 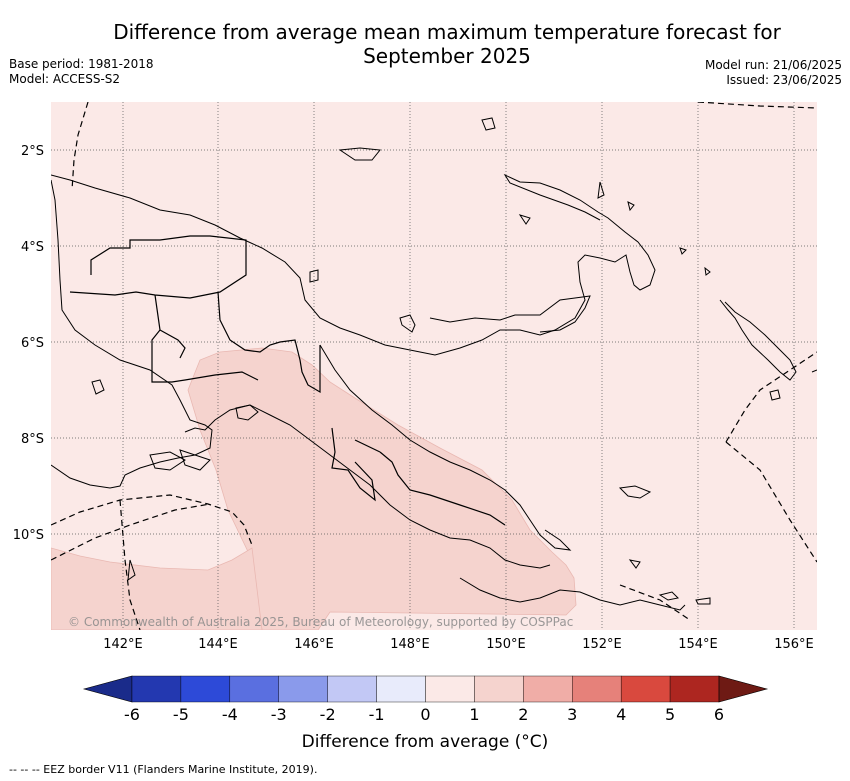 I want to click on lon-label-148E: 148°E, so click(x=410, y=644).